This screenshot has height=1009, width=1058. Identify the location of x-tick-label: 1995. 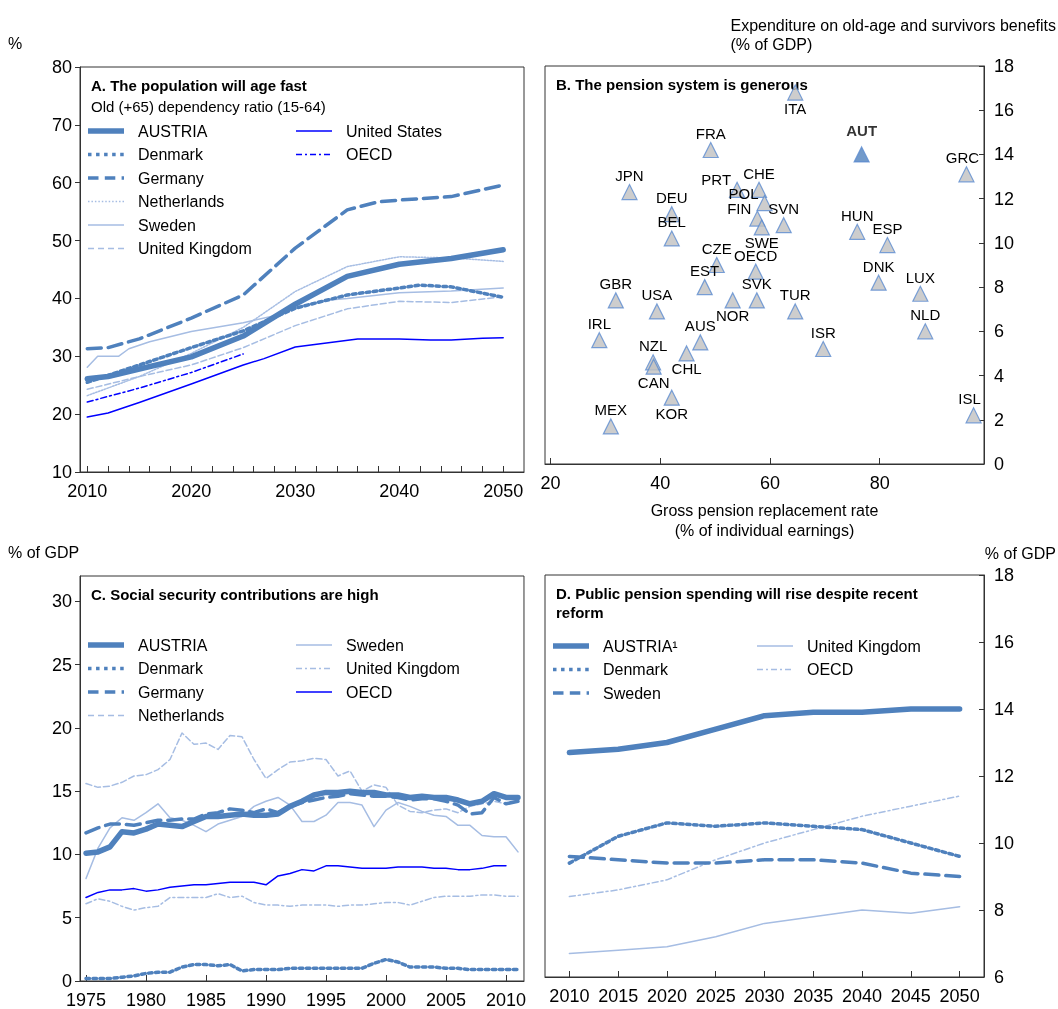
(326, 999).